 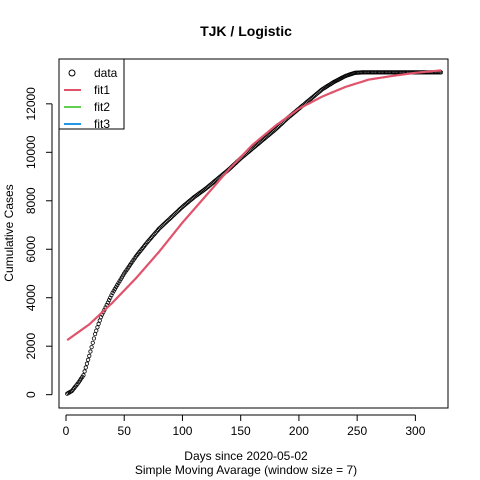 What do you see at coordinates (31, 346) in the screenshot?
I see `y-tick-label: 2000` at bounding box center [31, 346].